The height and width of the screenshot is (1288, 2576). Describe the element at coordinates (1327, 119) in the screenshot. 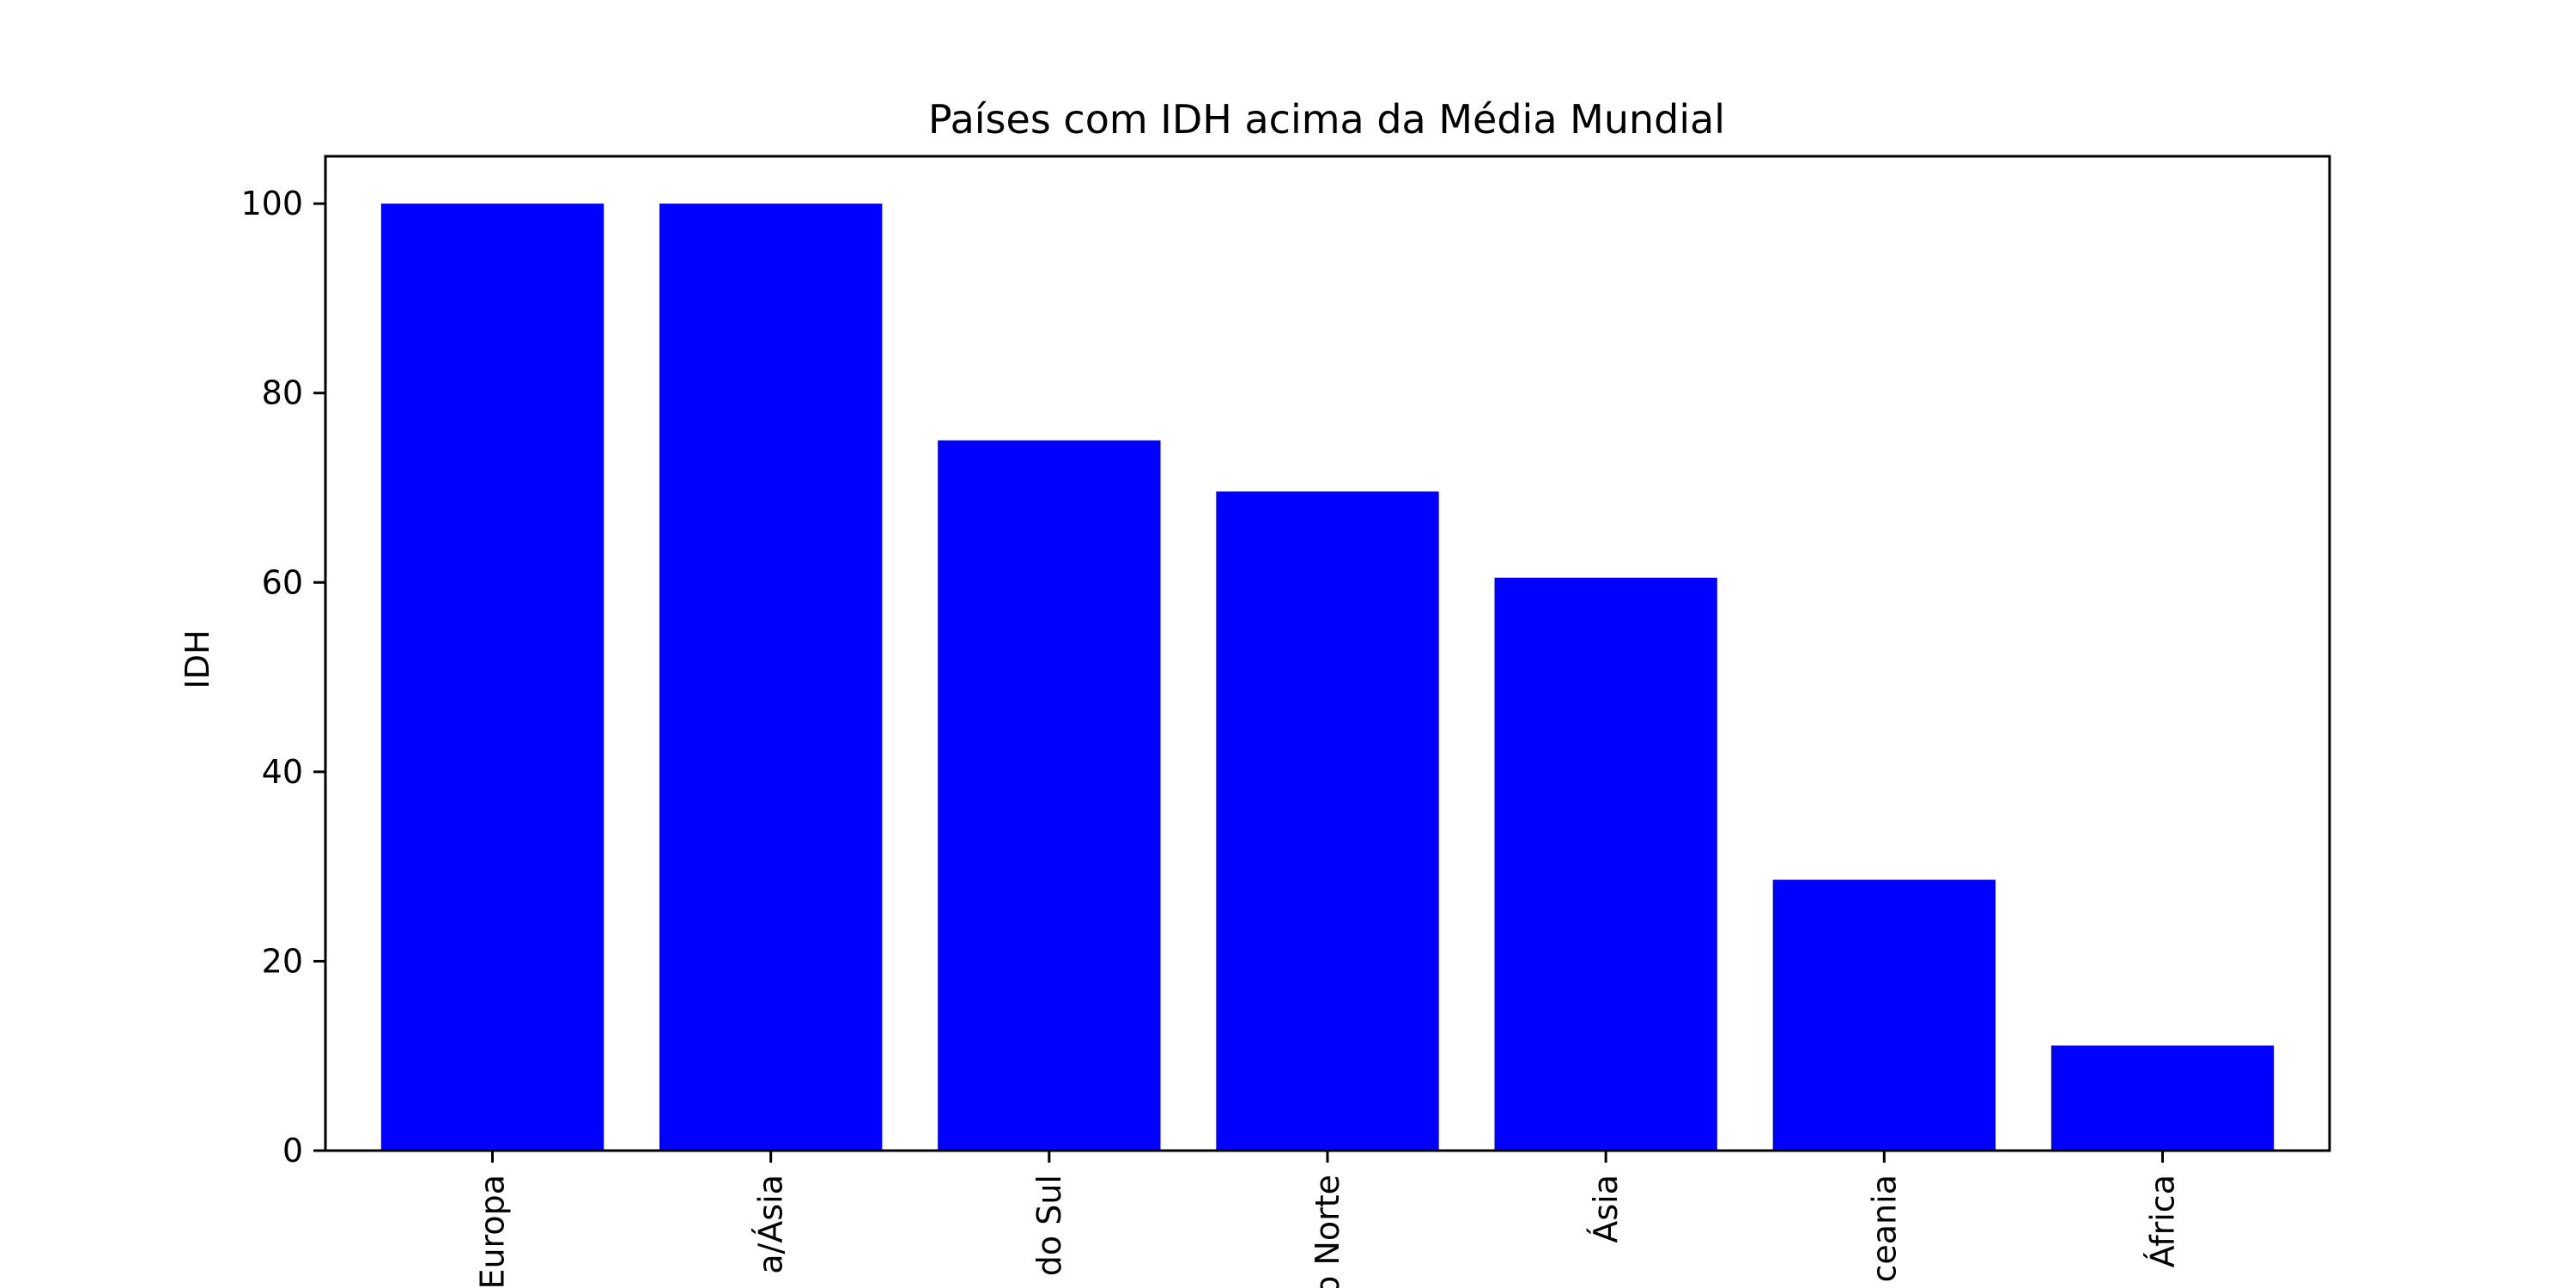

I see `chart-title: Países com IDH acima da Média Mundial` at that location.